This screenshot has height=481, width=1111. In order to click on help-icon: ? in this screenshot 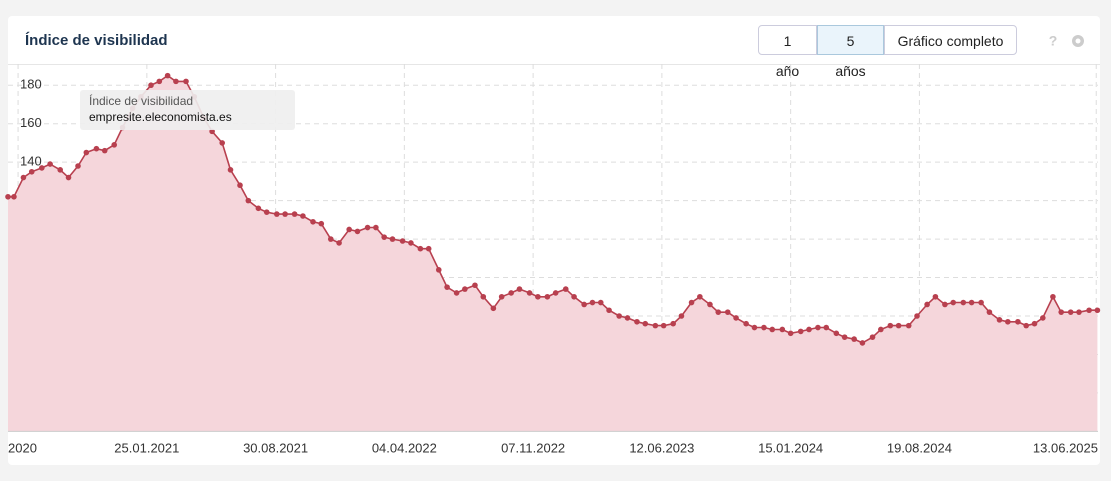, I will do `click(1053, 41)`.